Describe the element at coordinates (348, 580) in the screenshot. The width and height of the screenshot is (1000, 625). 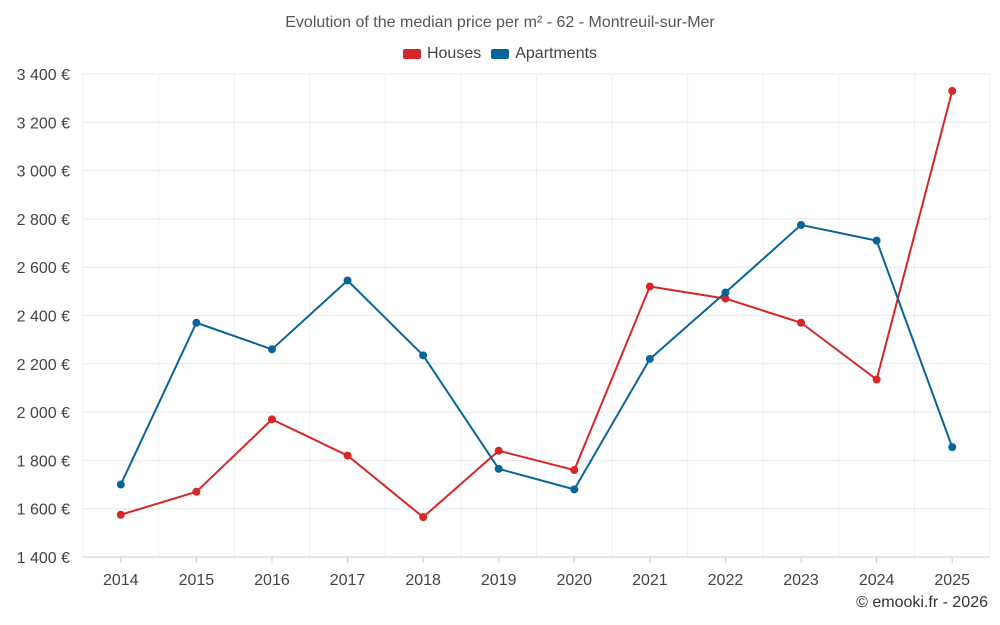
I see `x-tick-label: 2017` at that location.